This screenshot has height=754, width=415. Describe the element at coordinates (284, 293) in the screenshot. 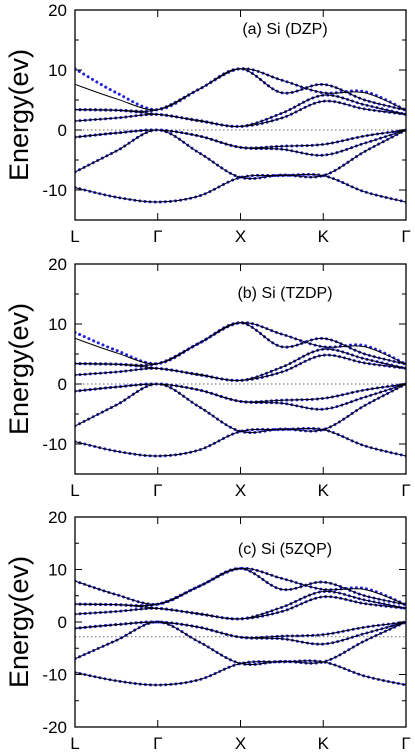

I see `panel-title: (b) Si (TZDP)` at that location.